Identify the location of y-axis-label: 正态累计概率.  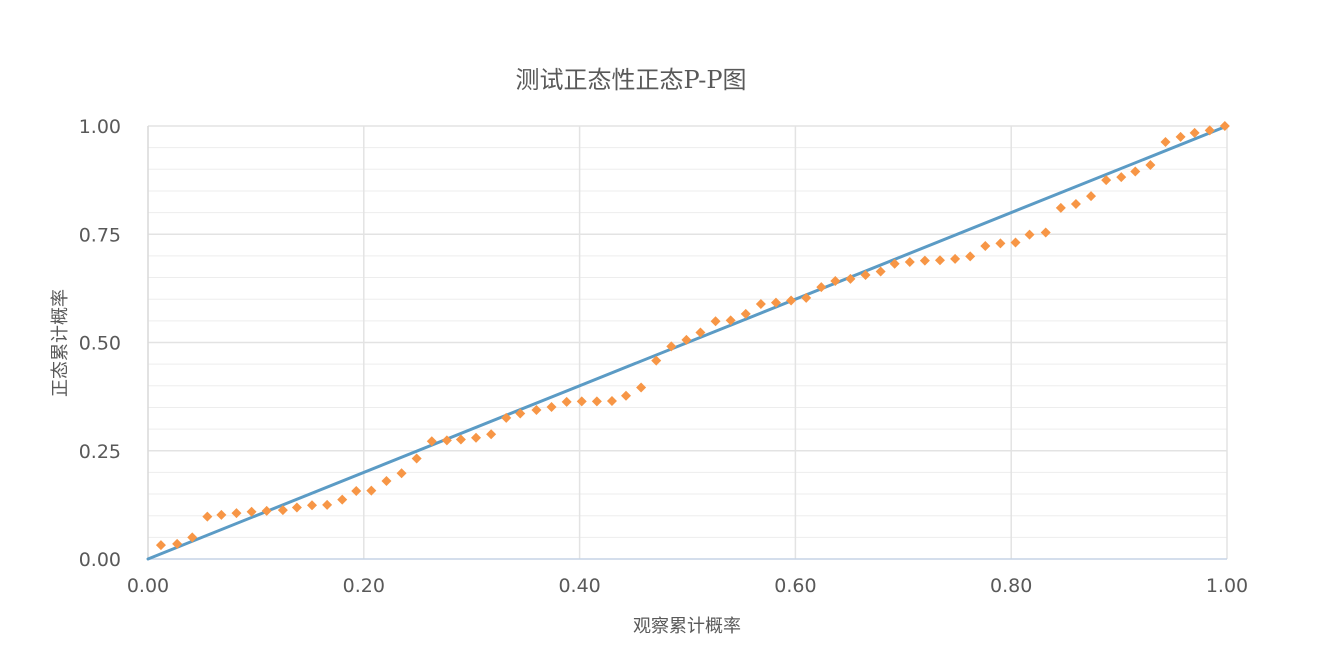
(60, 343).